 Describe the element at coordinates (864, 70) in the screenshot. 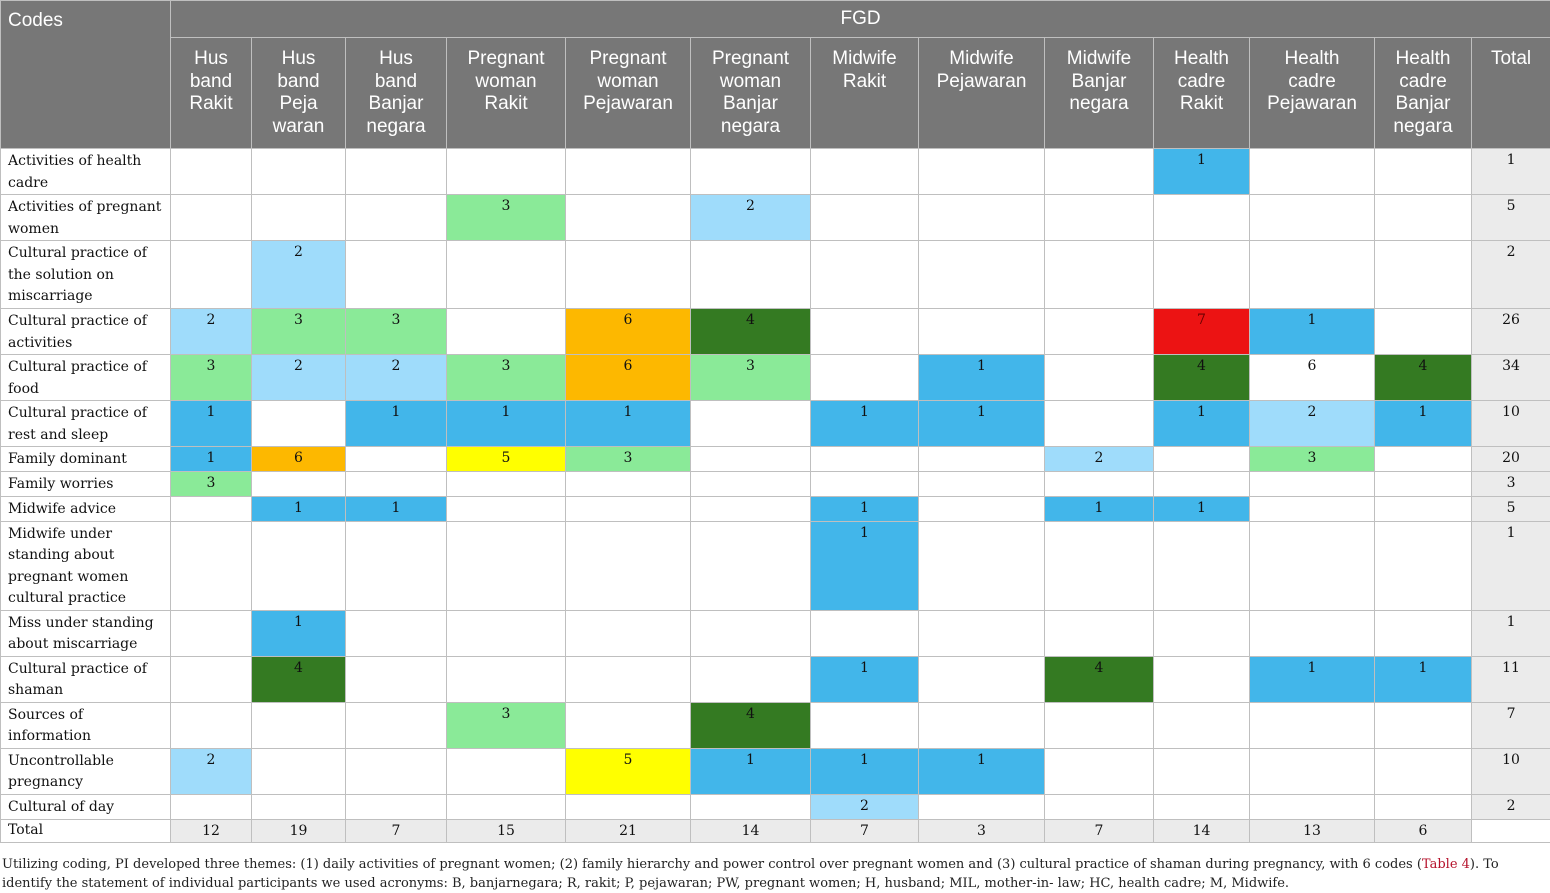

I see `column-header-label: Midwife Rakit` at that location.